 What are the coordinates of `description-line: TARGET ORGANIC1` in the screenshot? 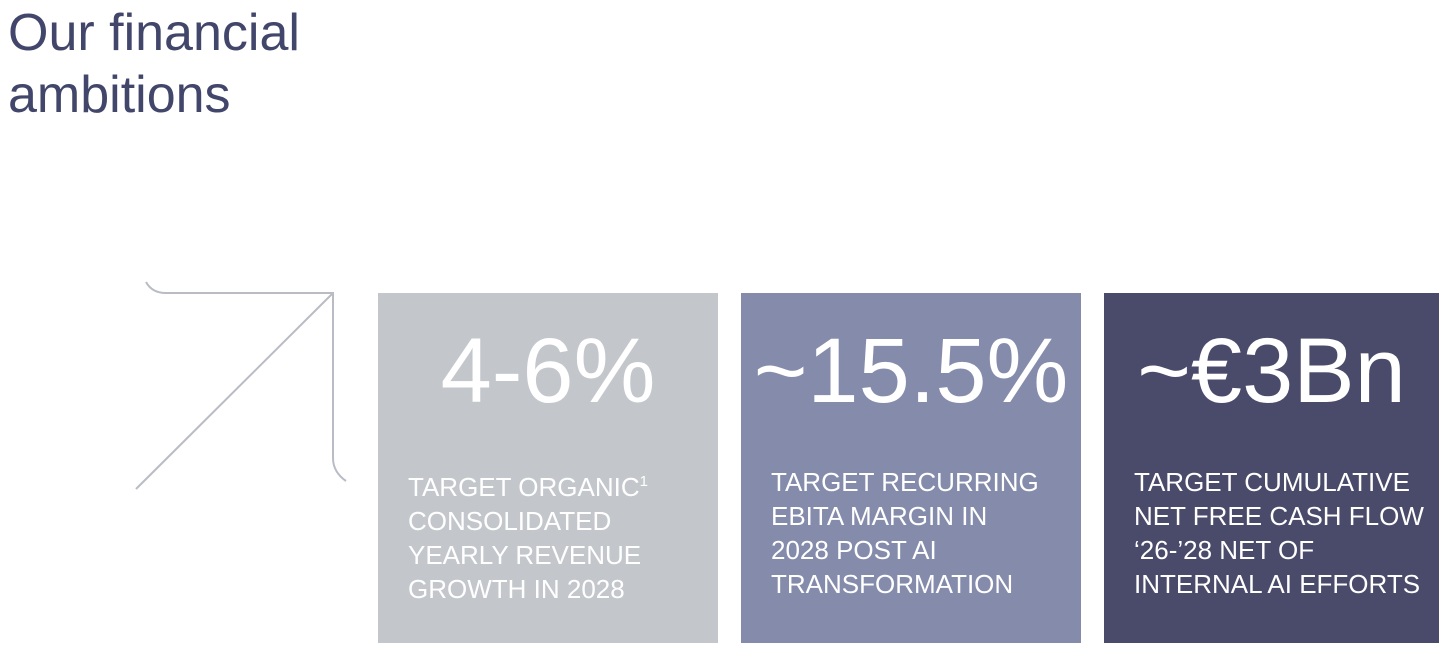 It's located at (528, 484).